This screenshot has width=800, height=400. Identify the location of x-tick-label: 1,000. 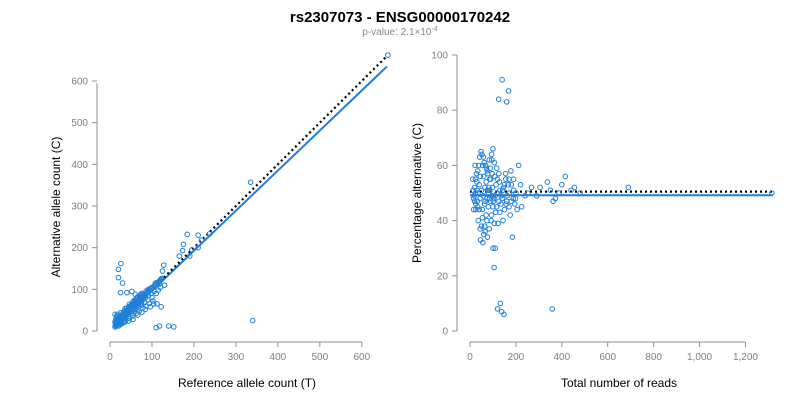
(699, 357).